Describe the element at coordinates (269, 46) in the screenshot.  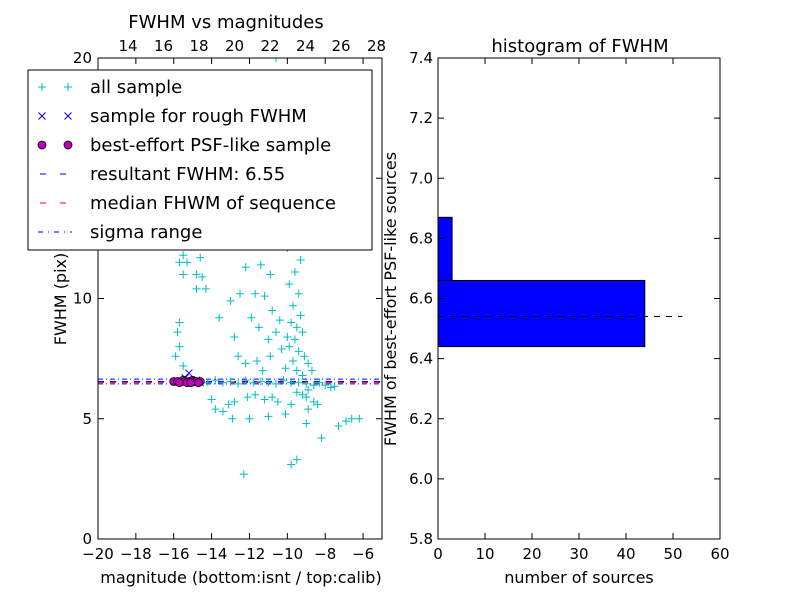
I see `scatter-top-tick-label: 22` at that location.